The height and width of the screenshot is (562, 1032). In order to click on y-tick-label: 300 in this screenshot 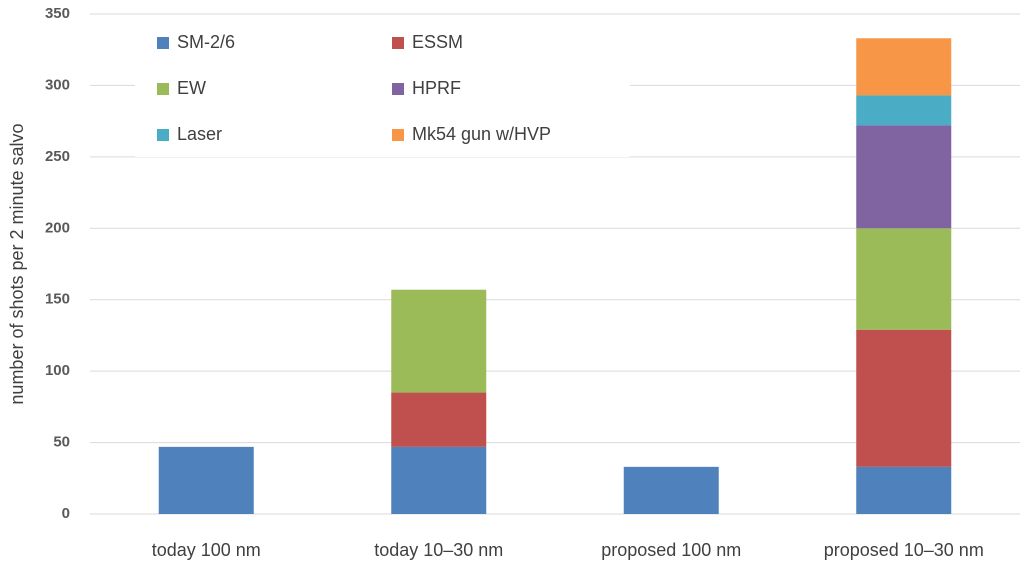, I will do `click(57, 84)`.